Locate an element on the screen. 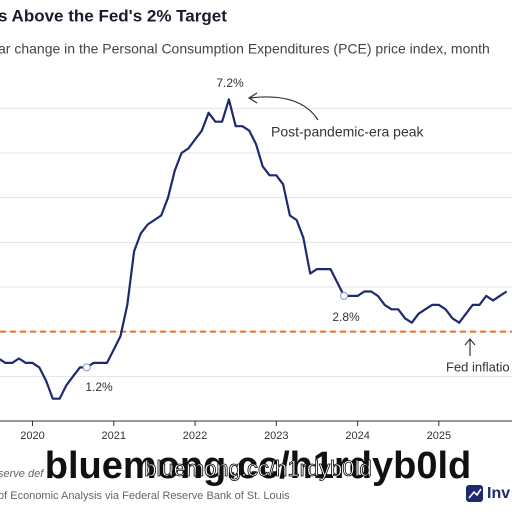  x-tick-label: 2024 is located at coordinates (357, 436).